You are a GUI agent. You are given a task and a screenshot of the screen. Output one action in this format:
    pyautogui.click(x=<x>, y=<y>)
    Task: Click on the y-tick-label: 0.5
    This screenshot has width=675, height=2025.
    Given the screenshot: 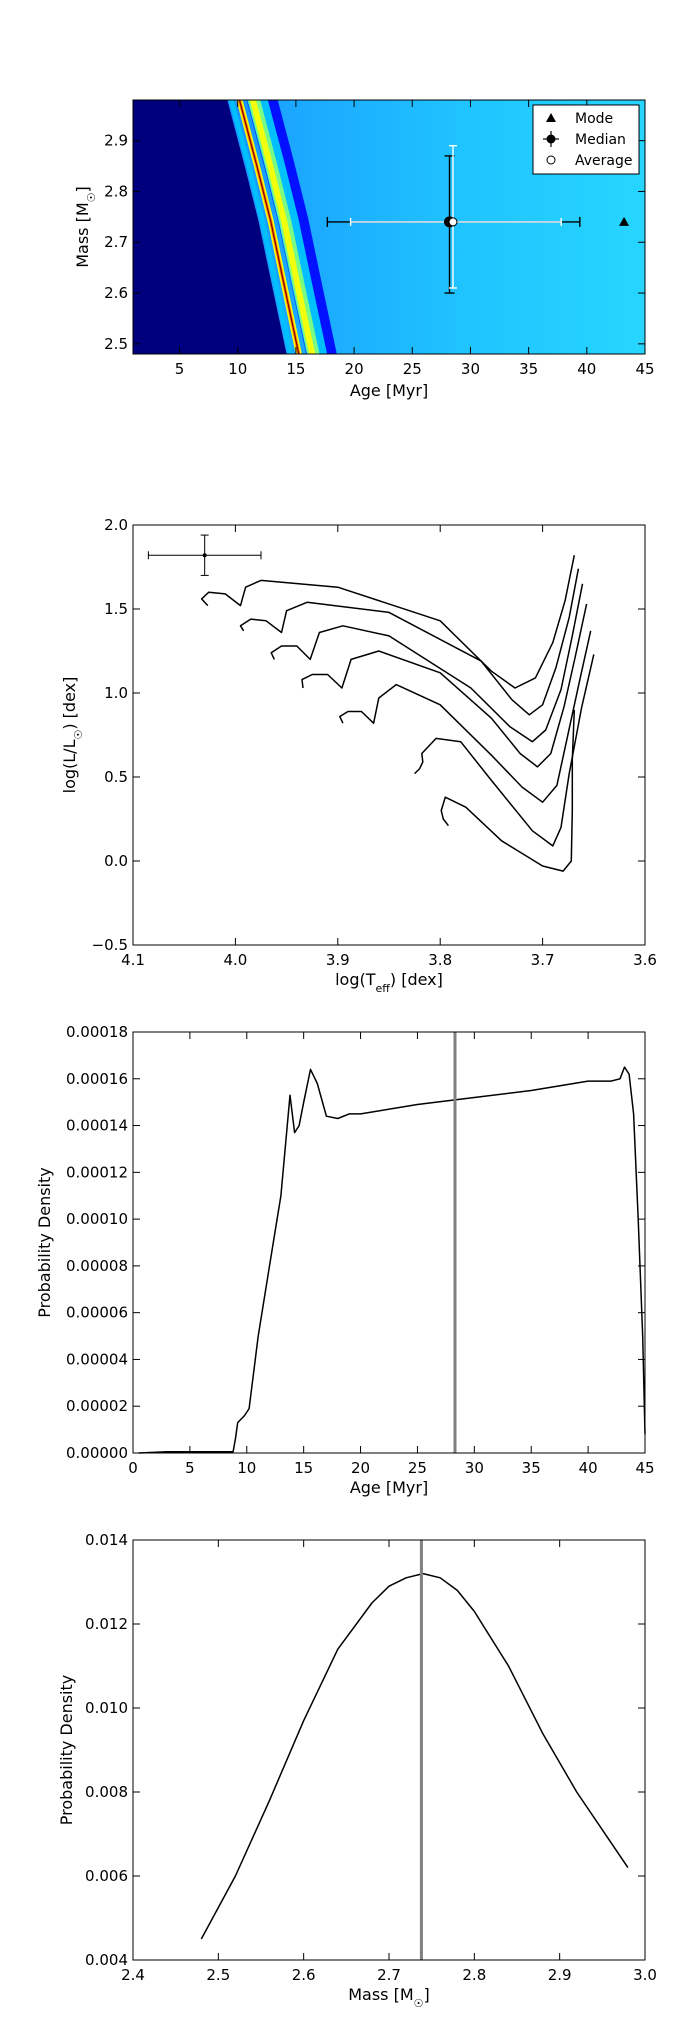 What is the action you would take?
    pyautogui.click(x=116, y=777)
    